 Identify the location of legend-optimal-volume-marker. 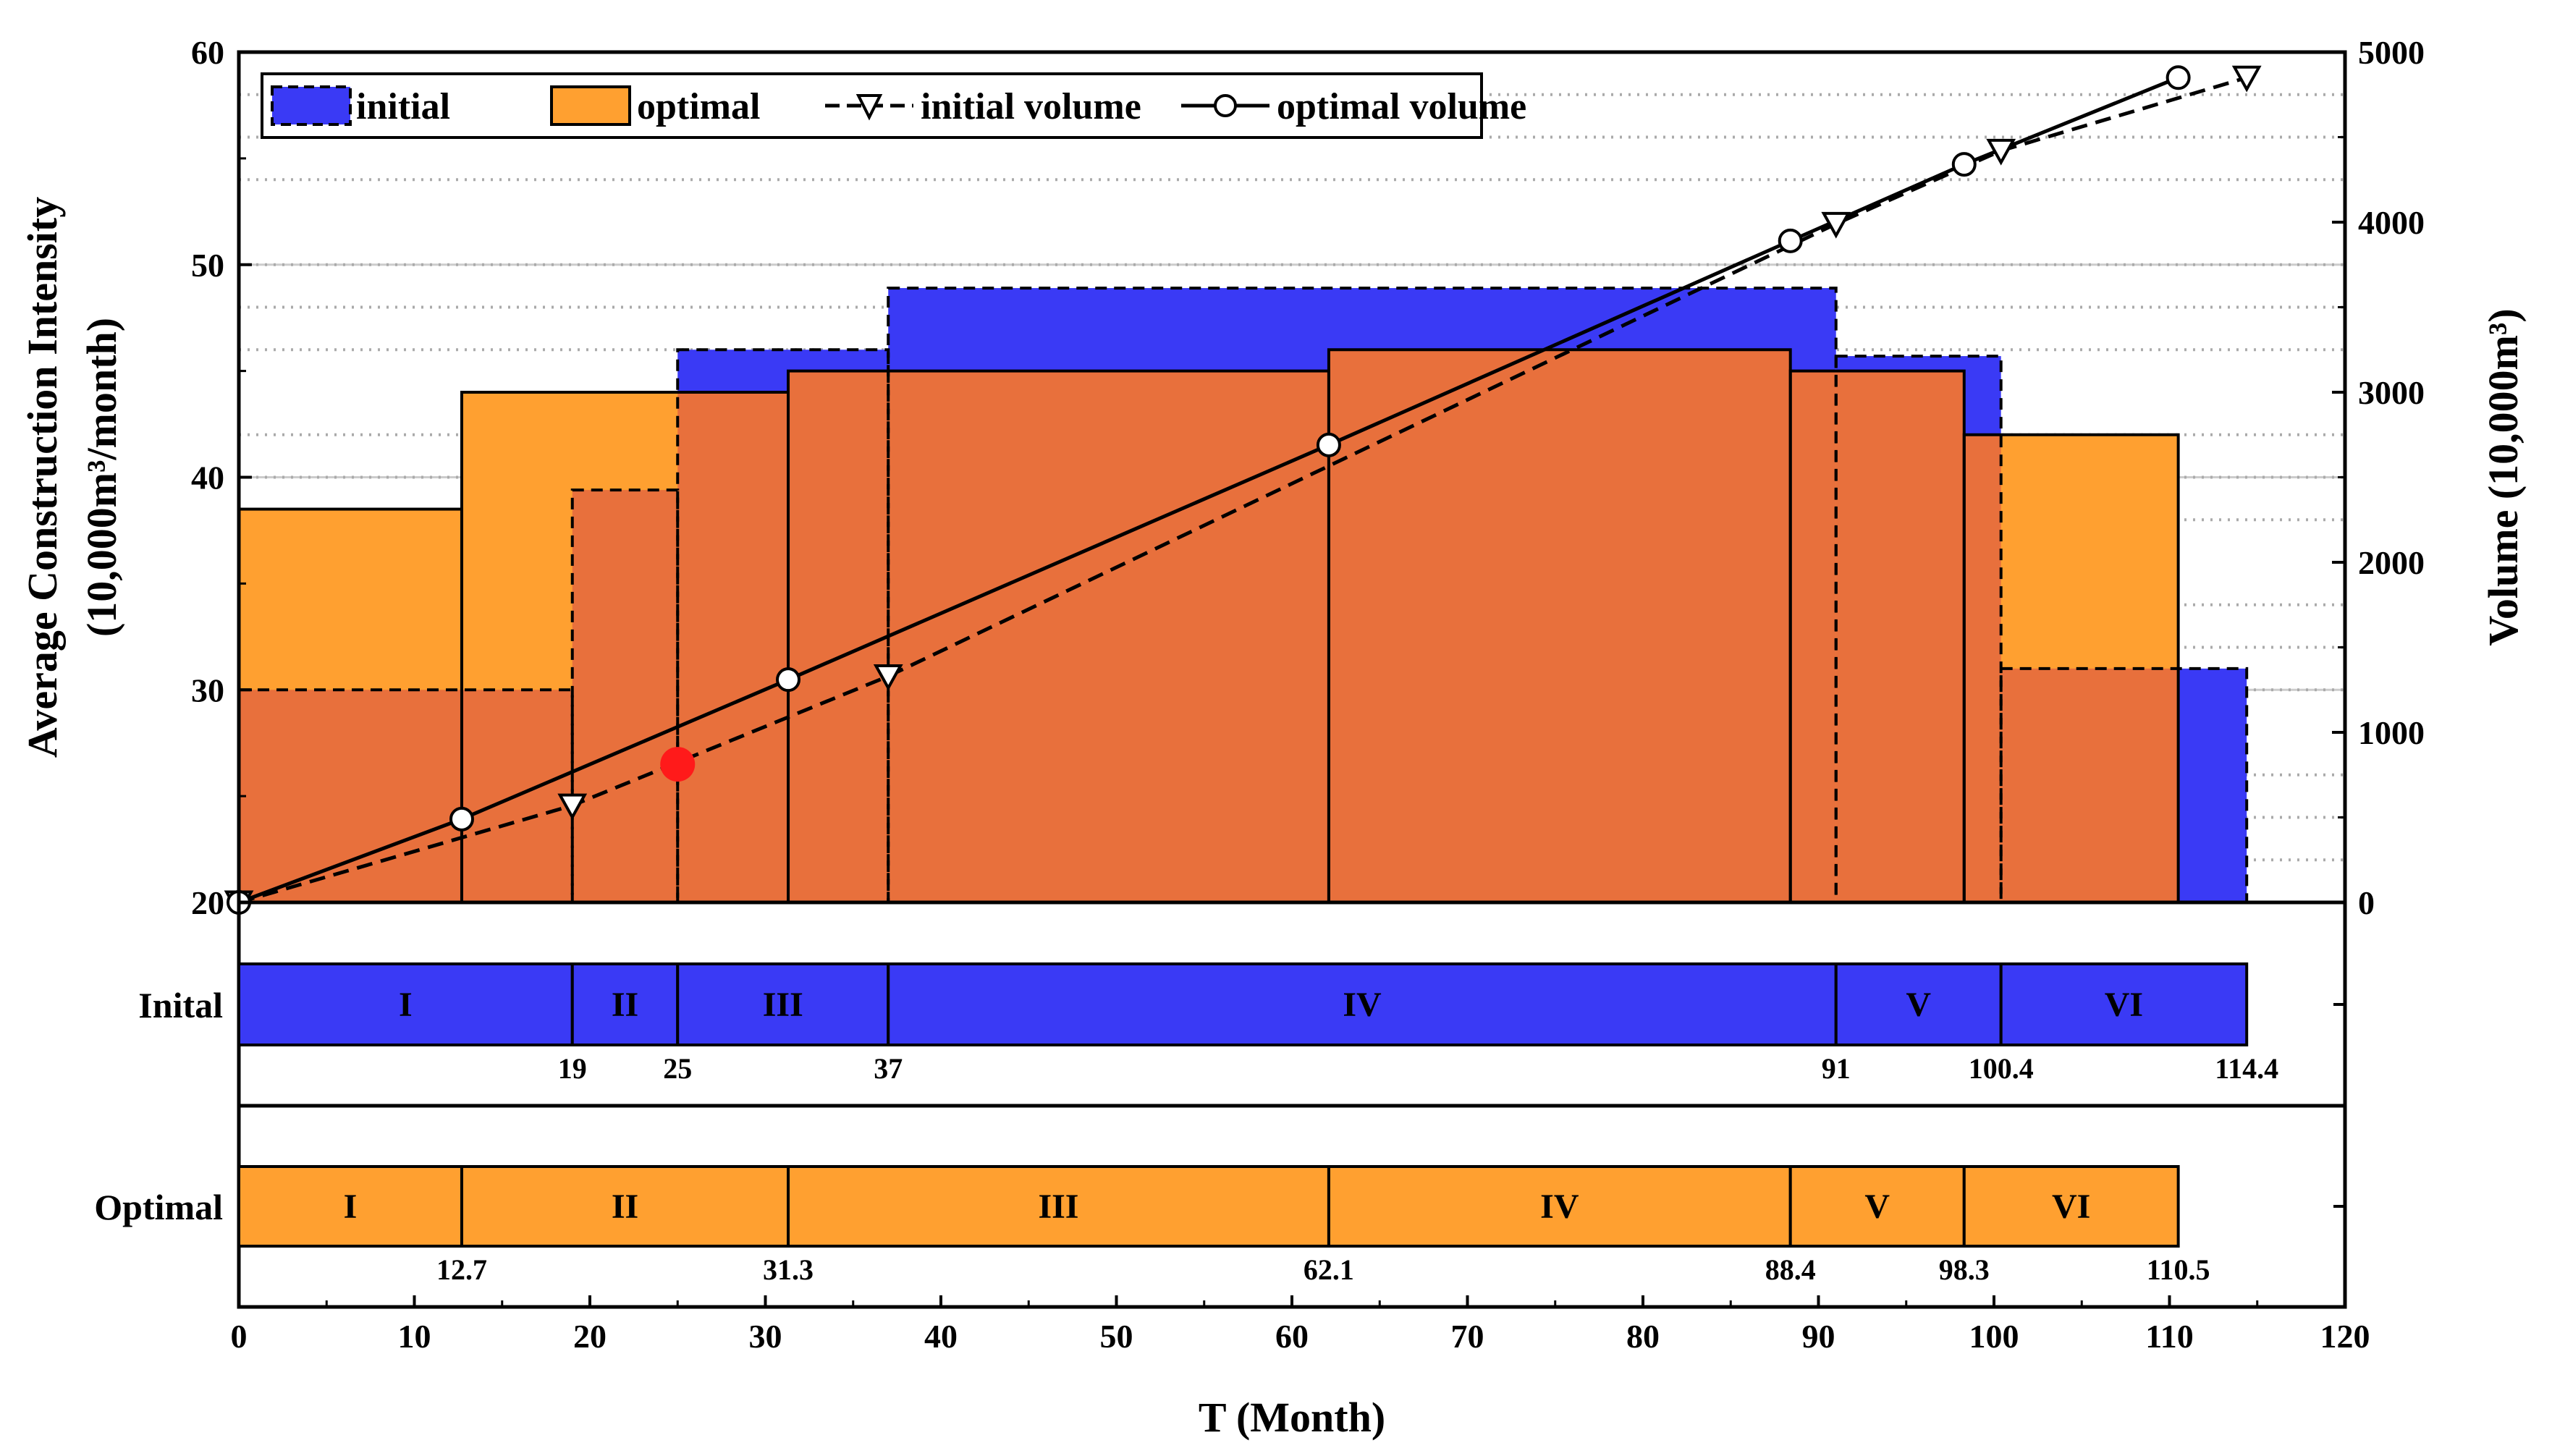
(1225, 105).